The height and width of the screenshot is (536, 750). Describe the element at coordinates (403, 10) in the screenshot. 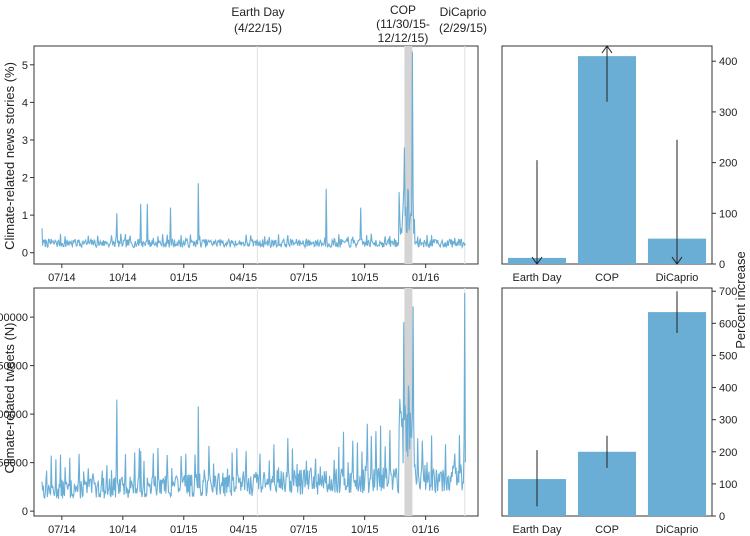

I see `event-label-cop-name: COP` at that location.